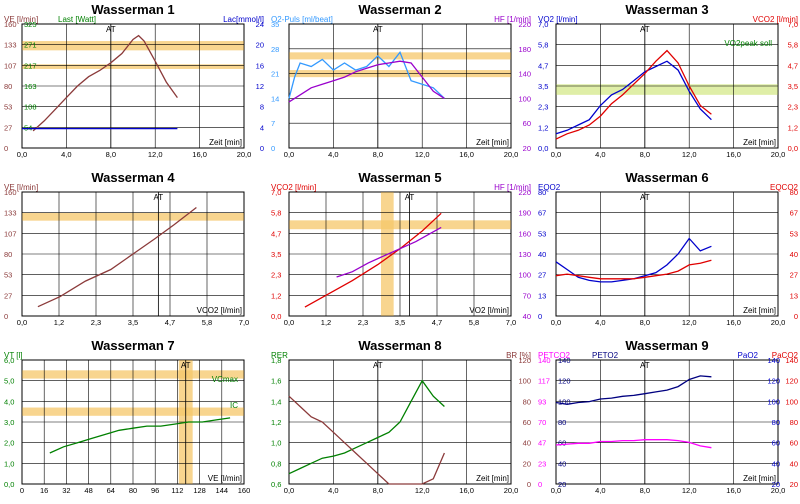  I want to click on x-tick-label: 144, so click(222, 490).